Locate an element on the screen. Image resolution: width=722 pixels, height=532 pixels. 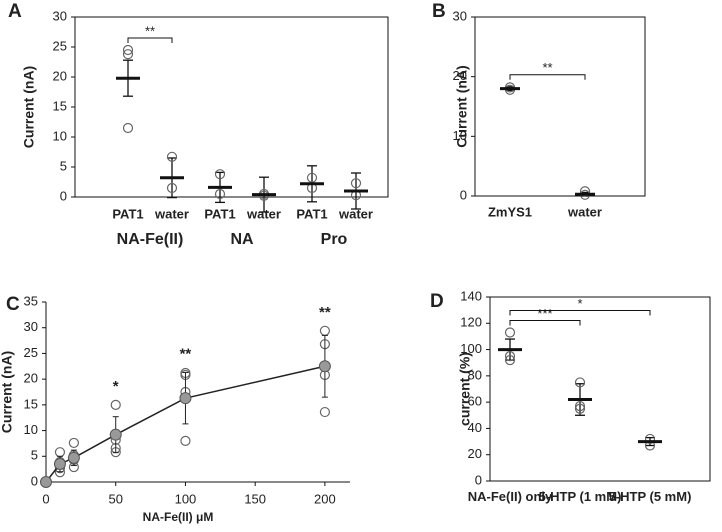
panel-letter: D is located at coordinates (437, 301).